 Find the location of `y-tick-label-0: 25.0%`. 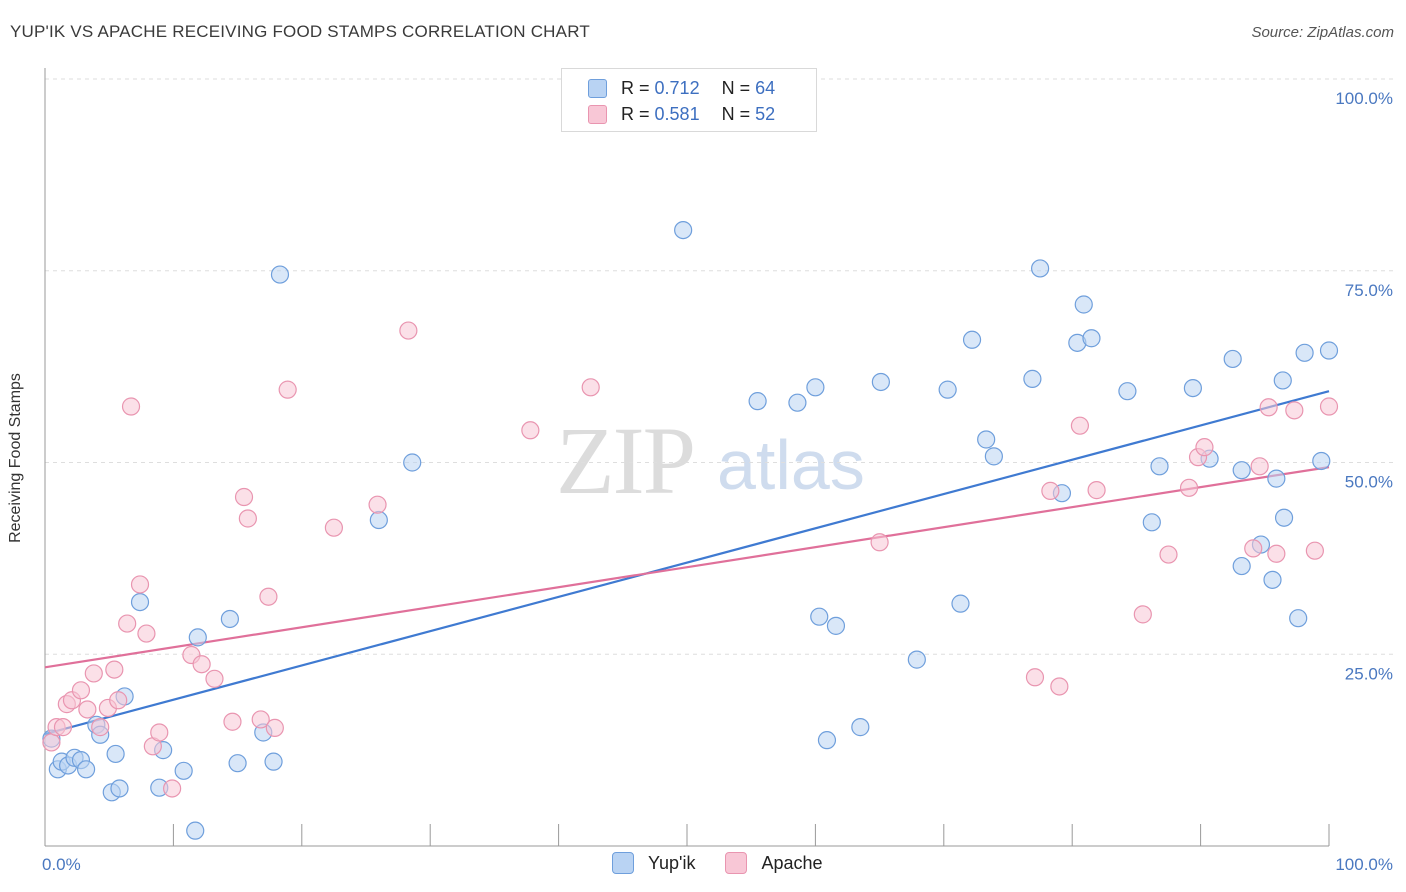

y-tick-label-0: 25.0% is located at coordinates (1369, 673).